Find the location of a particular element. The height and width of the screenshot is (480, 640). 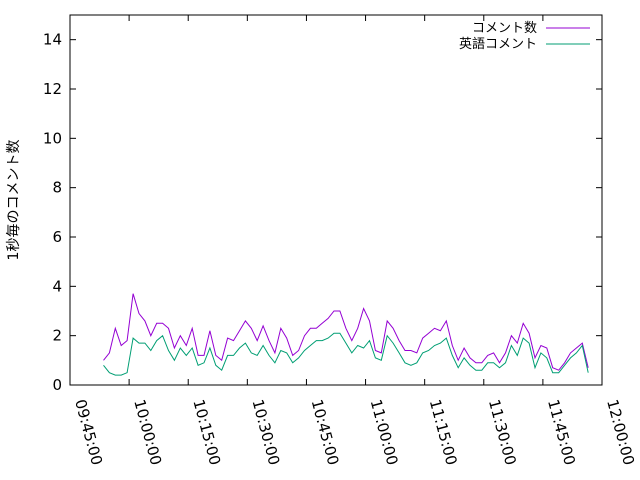

x-tick-label: 10:00:00 is located at coordinates (147, 432).